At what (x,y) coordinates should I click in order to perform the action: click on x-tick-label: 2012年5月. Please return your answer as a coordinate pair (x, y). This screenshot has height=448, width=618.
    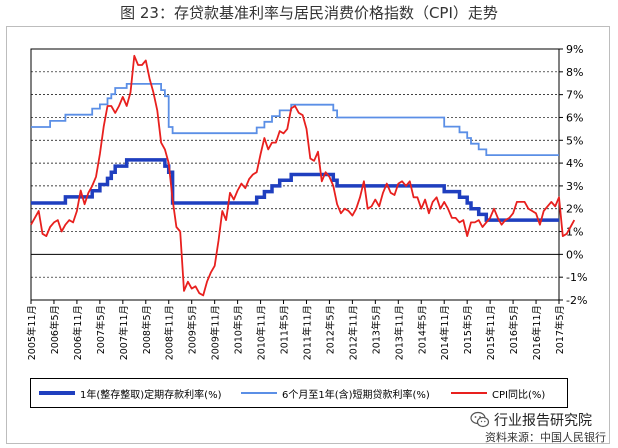
    Looking at the image, I should click on (330, 329).